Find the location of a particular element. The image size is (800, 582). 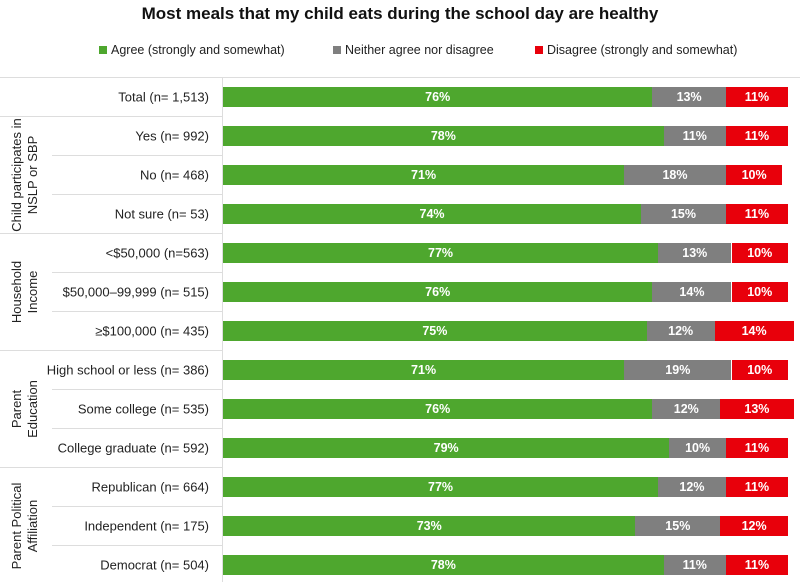

row-label: ≥$100,000 (n= 435) is located at coordinates (152, 330).